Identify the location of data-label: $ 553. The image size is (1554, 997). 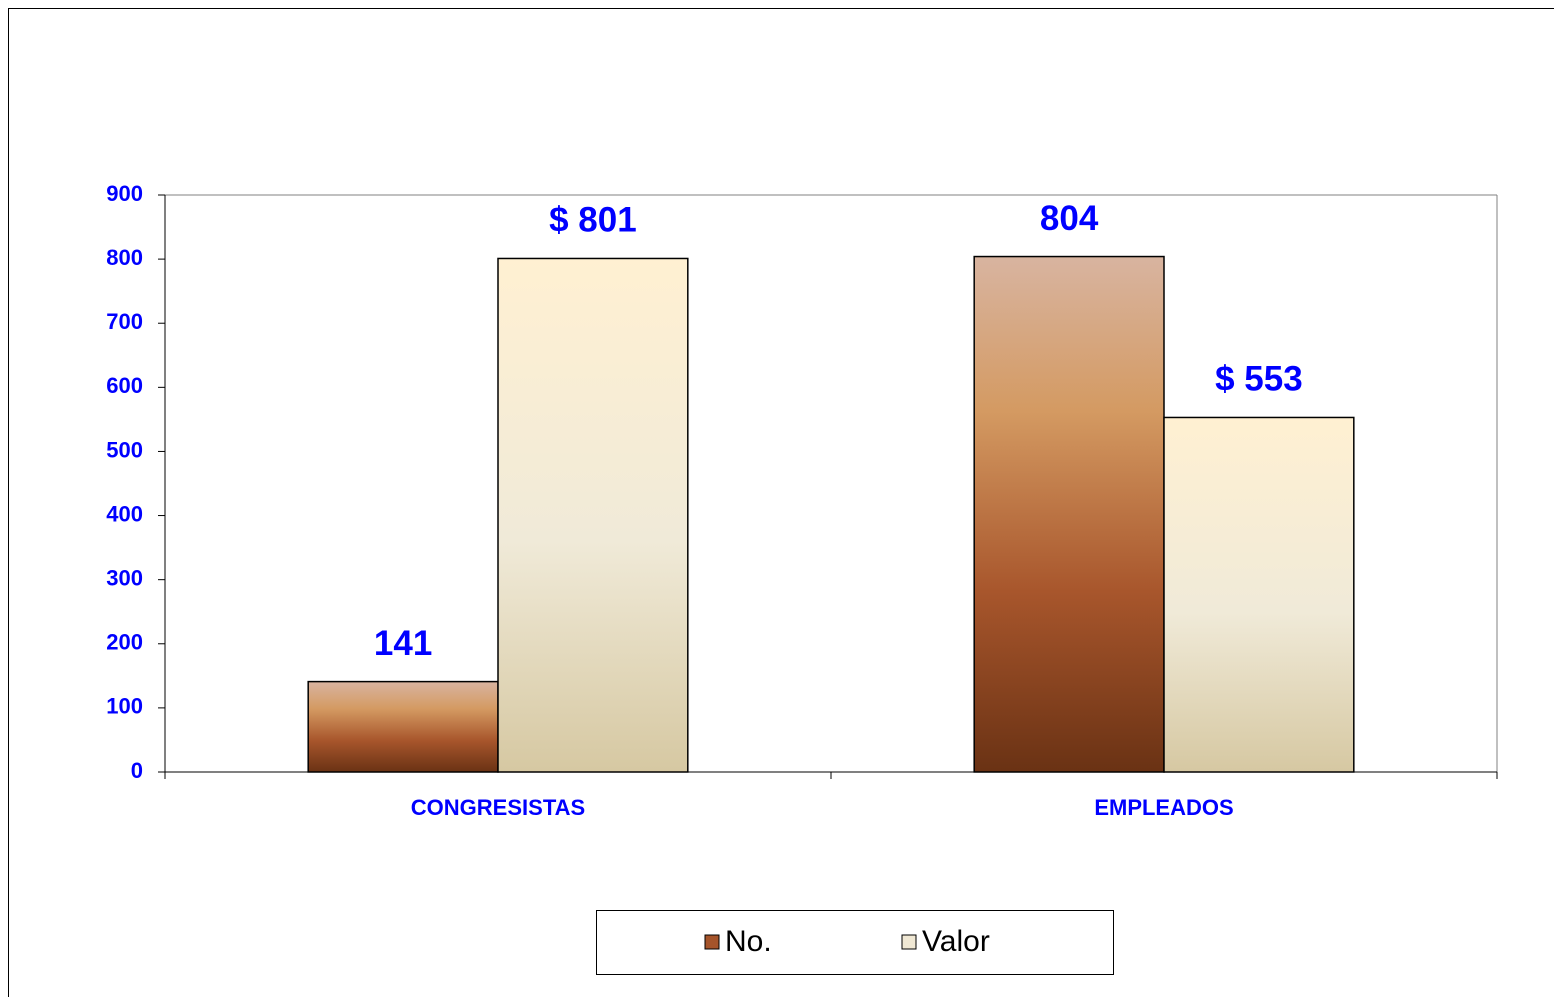
(1259, 379).